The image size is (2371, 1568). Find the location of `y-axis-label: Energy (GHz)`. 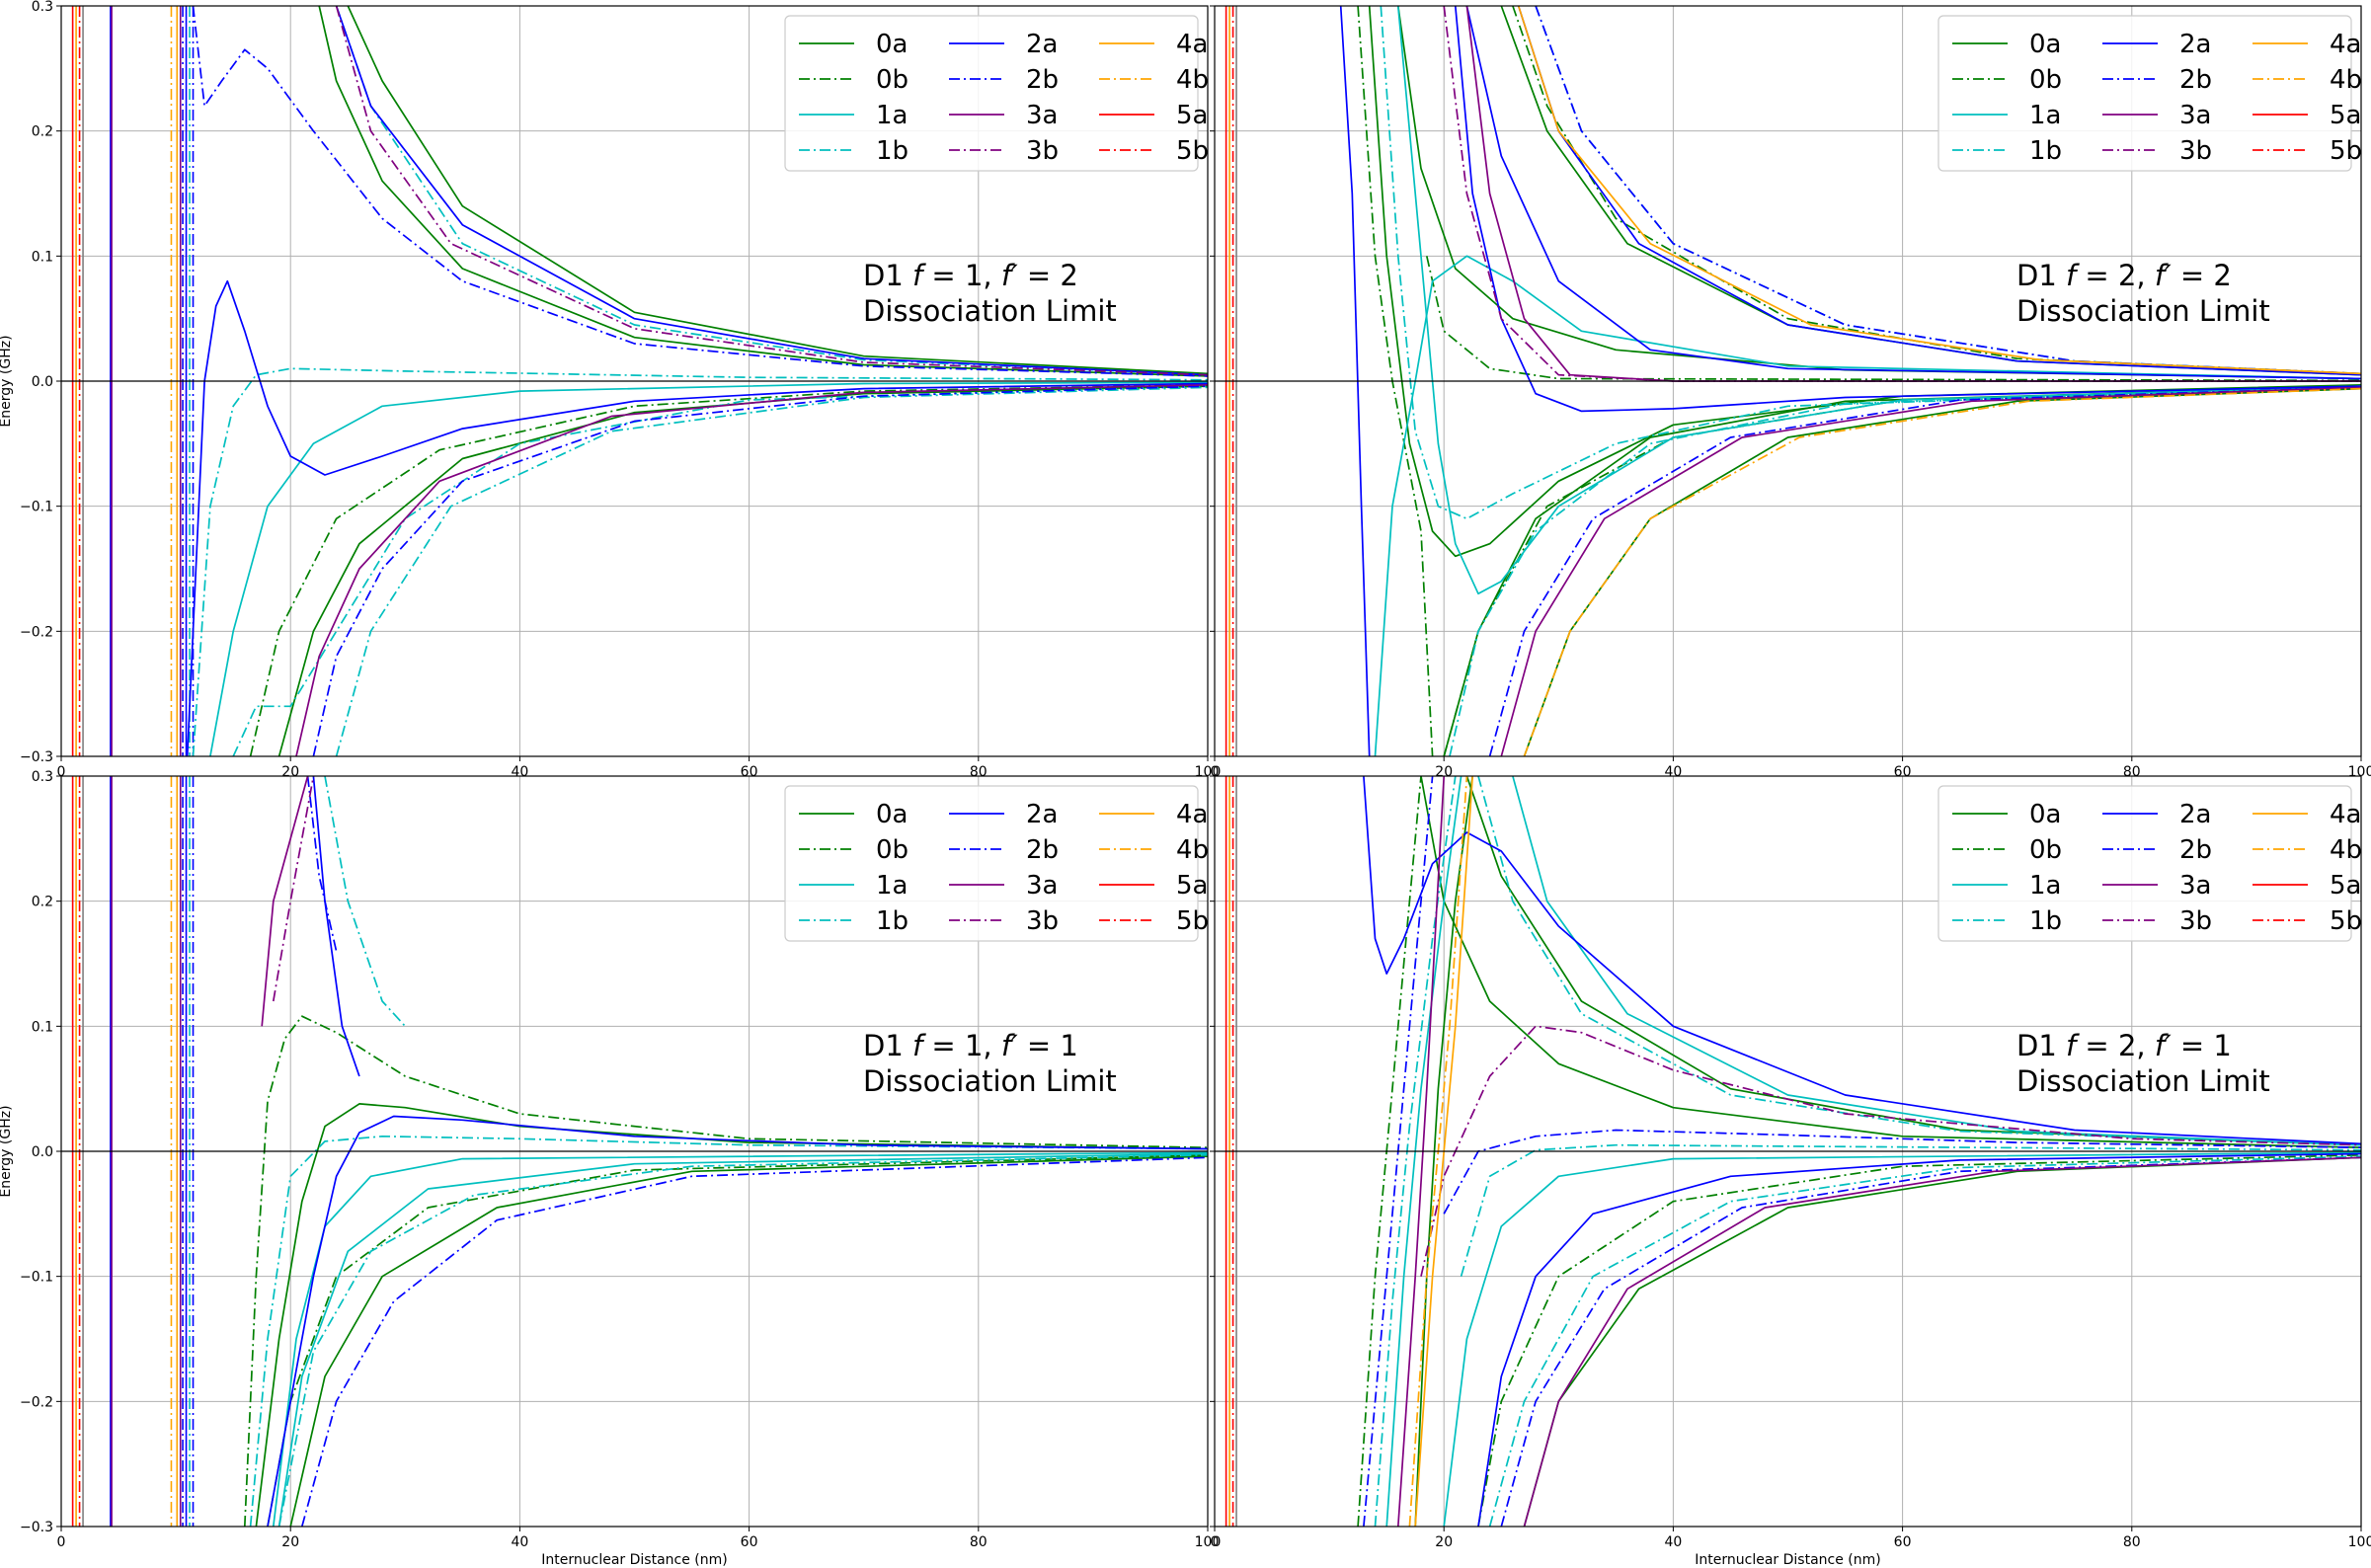

y-axis-label: Energy (GHz) is located at coordinates (7, 1151).